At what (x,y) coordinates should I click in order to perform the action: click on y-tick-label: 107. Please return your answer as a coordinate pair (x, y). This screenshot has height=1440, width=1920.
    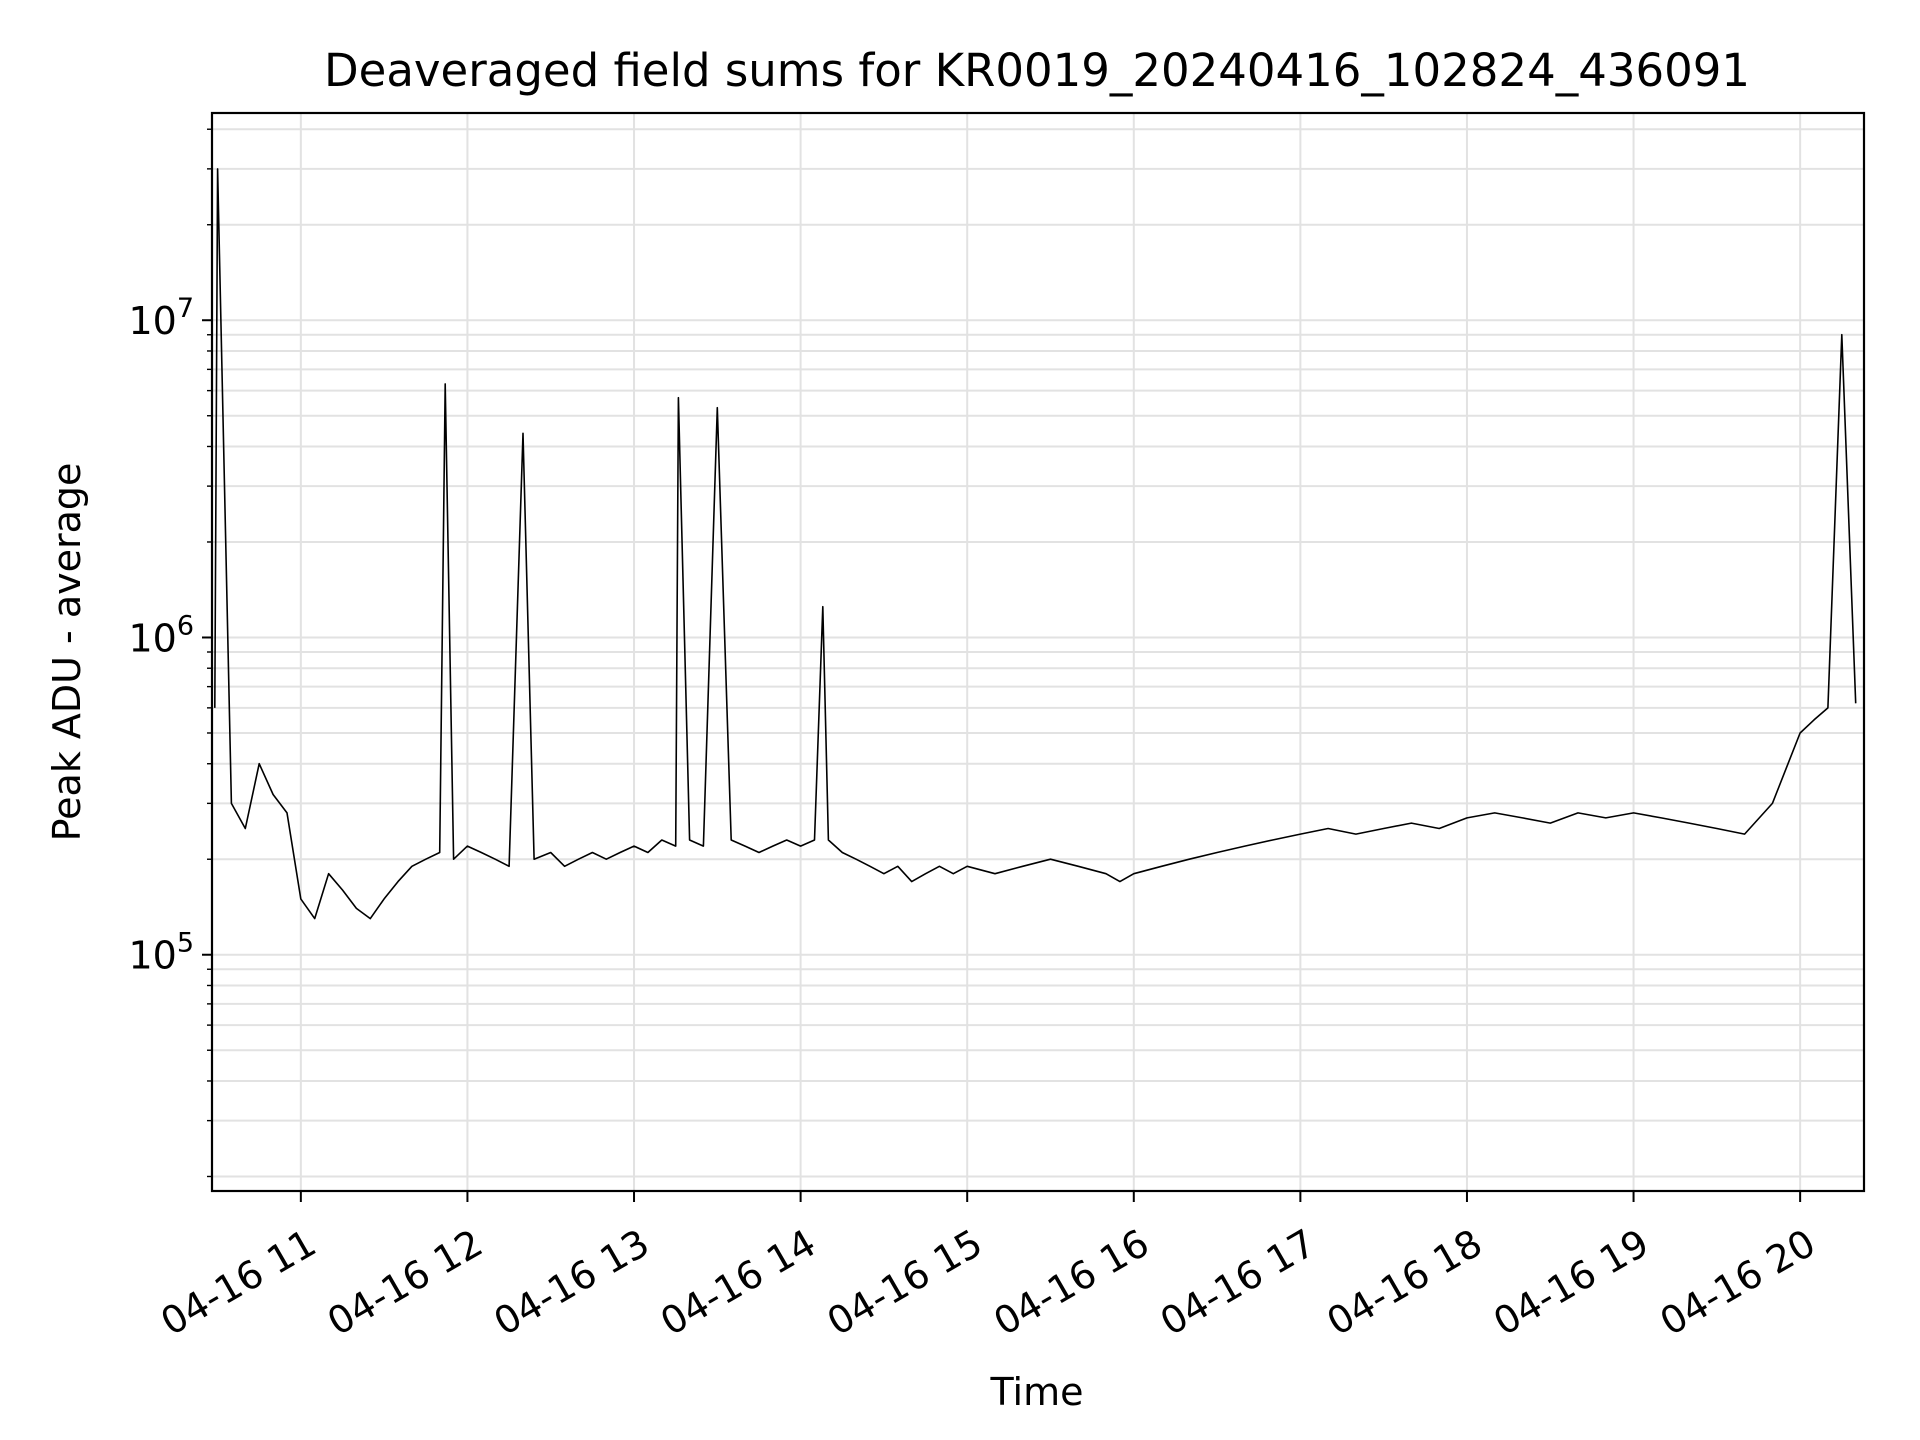
    Looking at the image, I should click on (161, 318).